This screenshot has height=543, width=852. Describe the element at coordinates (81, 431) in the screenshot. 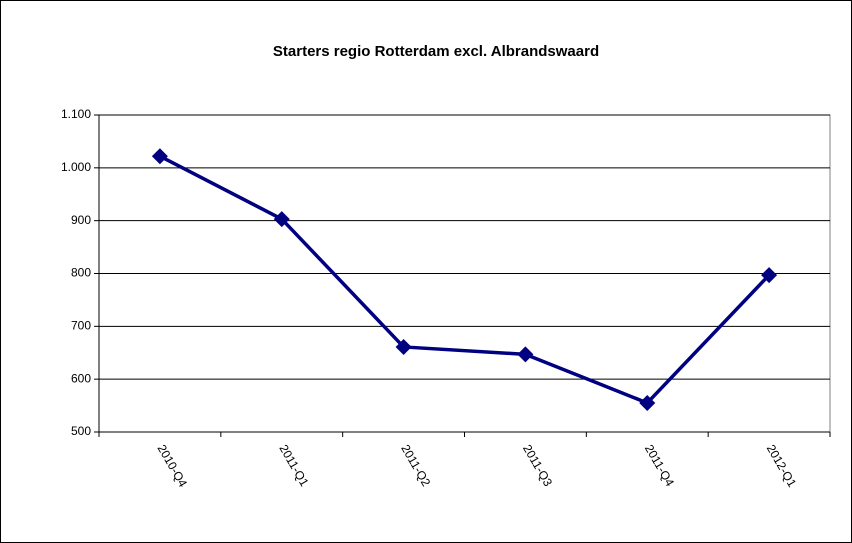

I see `y-tick-label: 500` at that location.